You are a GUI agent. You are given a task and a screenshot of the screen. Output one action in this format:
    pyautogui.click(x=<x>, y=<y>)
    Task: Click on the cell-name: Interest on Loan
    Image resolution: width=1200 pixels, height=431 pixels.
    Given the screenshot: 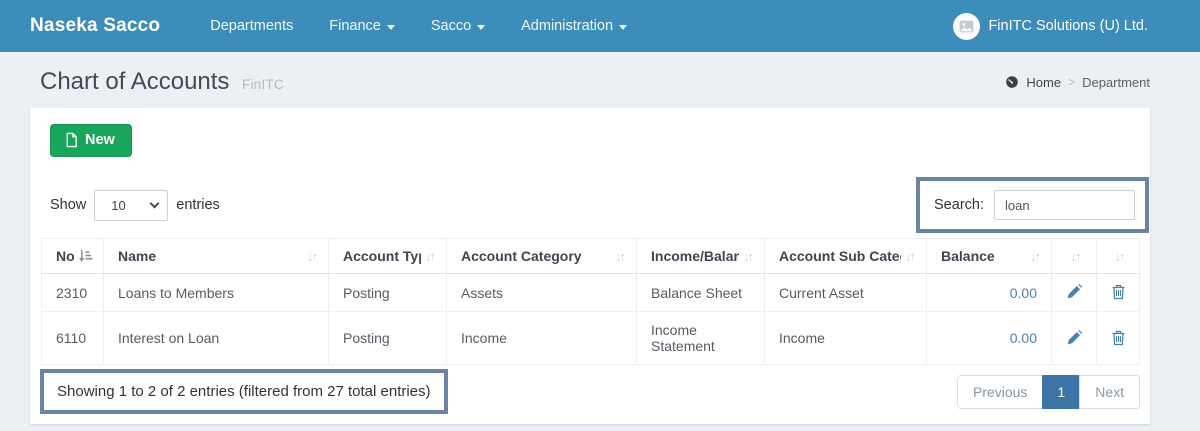 What is the action you would take?
    pyautogui.click(x=216, y=338)
    